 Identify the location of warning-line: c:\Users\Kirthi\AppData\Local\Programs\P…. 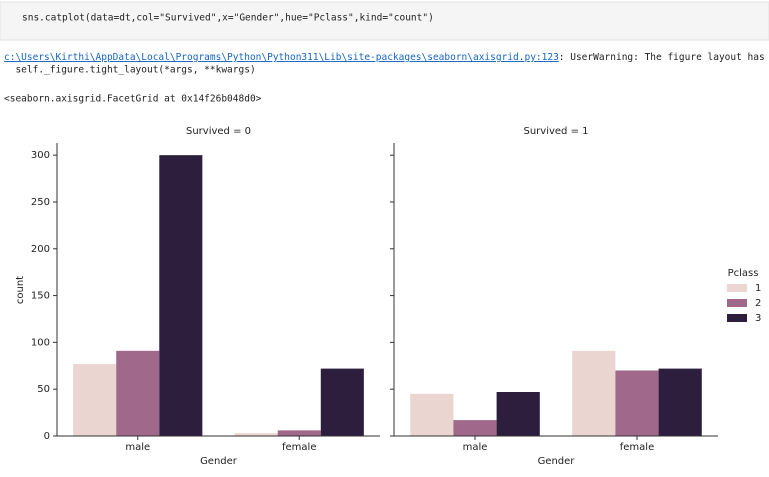
(386, 57).